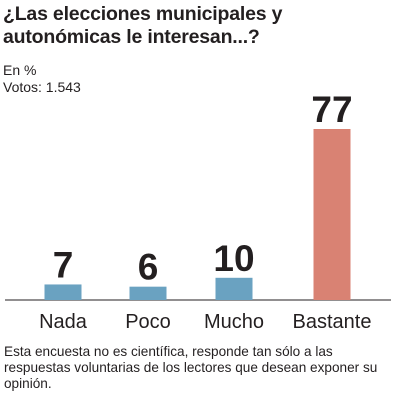  Describe the element at coordinates (63, 264) in the screenshot. I see `value-label-nada: 7` at that location.